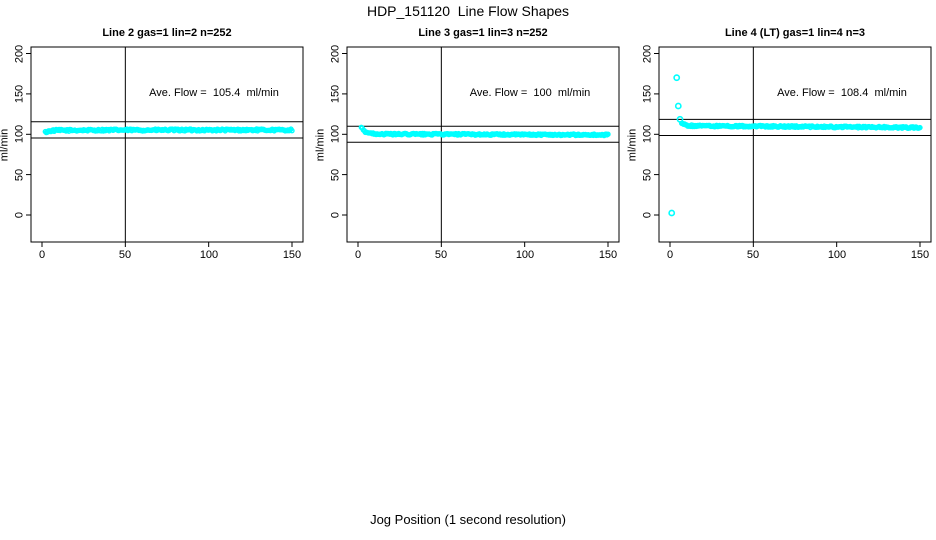  Describe the element at coordinates (468, 11) in the screenshot. I see `main-title: HDP_151120 Line Flow Shapes` at that location.